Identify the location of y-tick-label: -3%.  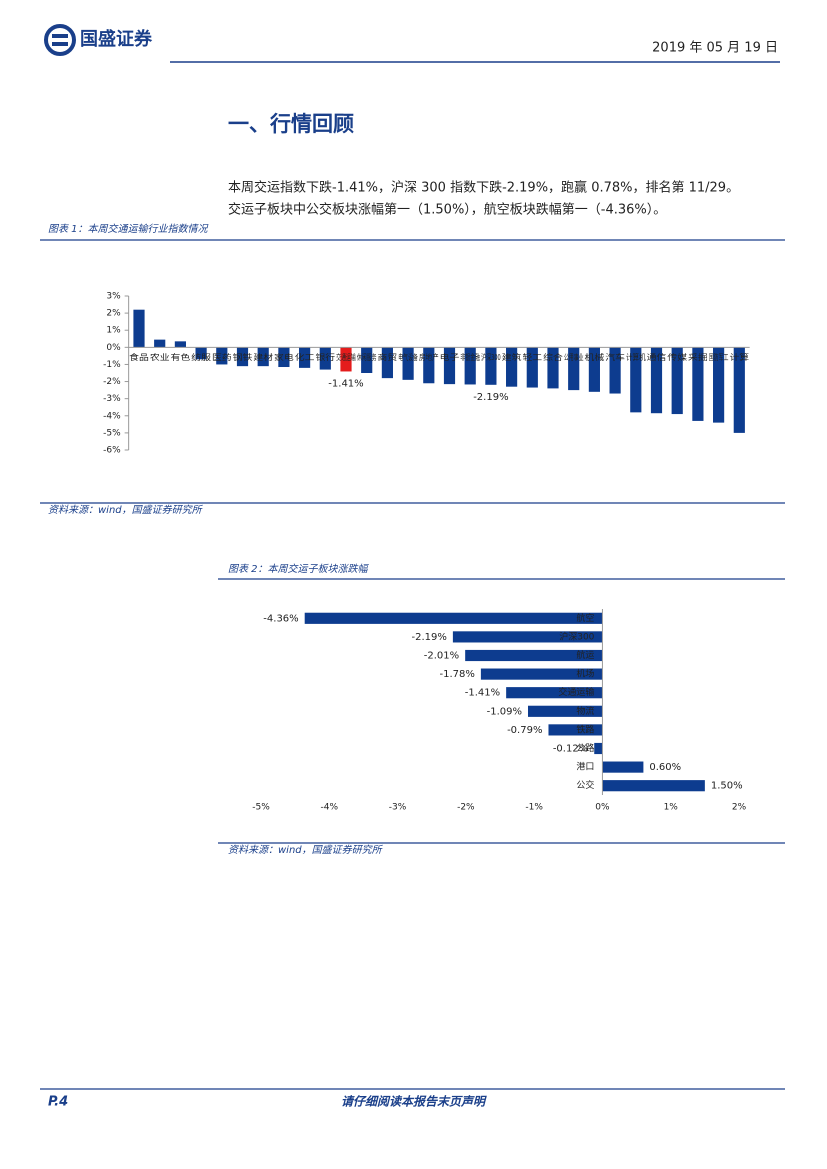
(112, 399).